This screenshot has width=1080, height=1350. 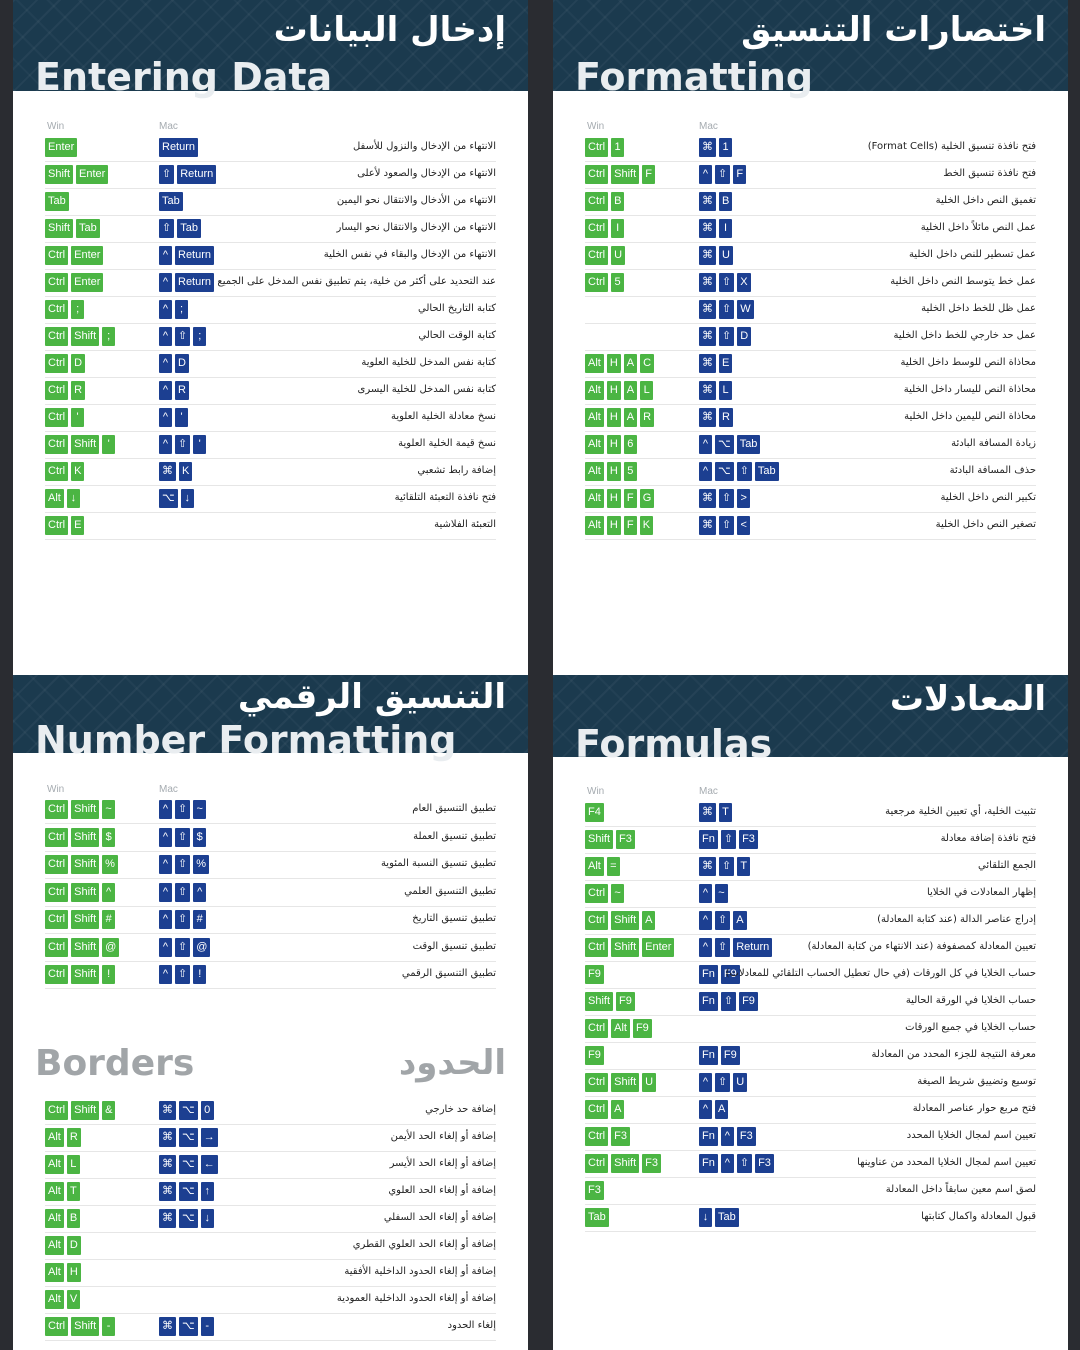 I want to click on shortcut-description: التعبئة الفلاشية, so click(x=465, y=524).